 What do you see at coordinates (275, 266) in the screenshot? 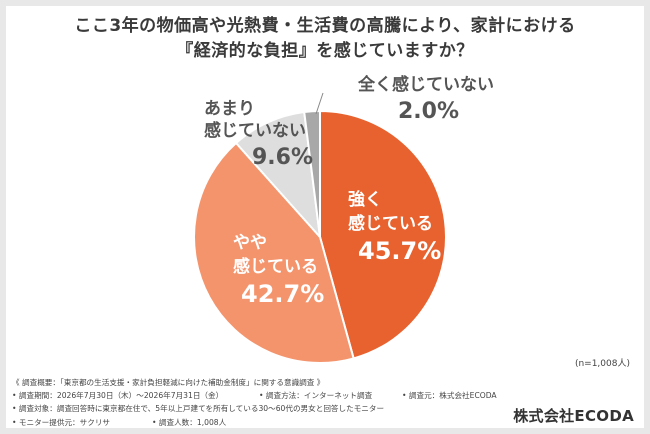
I see `slice-label-1-line-1: 感じている` at bounding box center [275, 266].